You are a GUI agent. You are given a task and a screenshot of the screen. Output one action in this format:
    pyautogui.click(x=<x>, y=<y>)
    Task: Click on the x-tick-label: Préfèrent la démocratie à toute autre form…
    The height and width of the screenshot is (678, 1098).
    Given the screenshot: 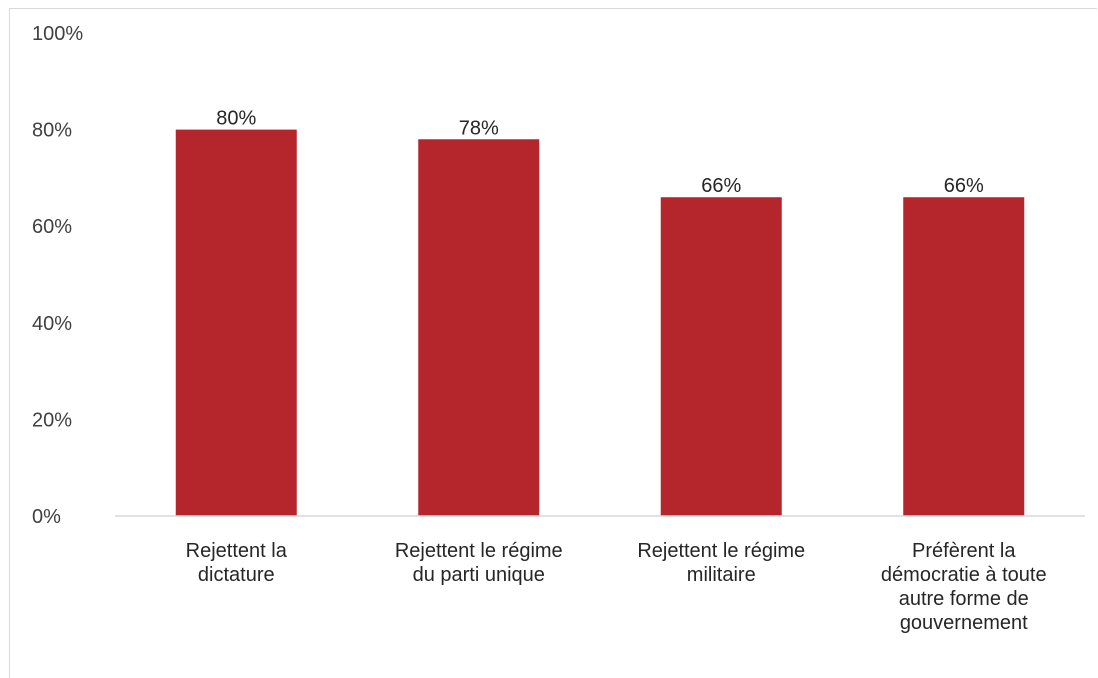 What is the action you would take?
    pyautogui.click(x=964, y=587)
    